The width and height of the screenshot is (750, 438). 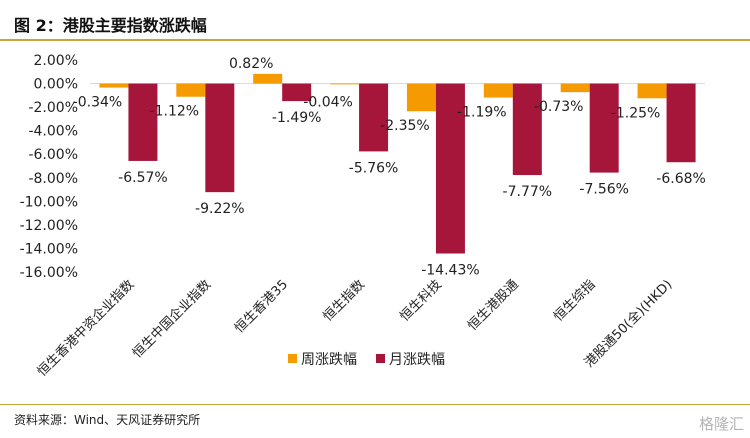 What do you see at coordinates (328, 103) in the screenshot?
I see `weekly-data-label: -0.04%` at bounding box center [328, 103].